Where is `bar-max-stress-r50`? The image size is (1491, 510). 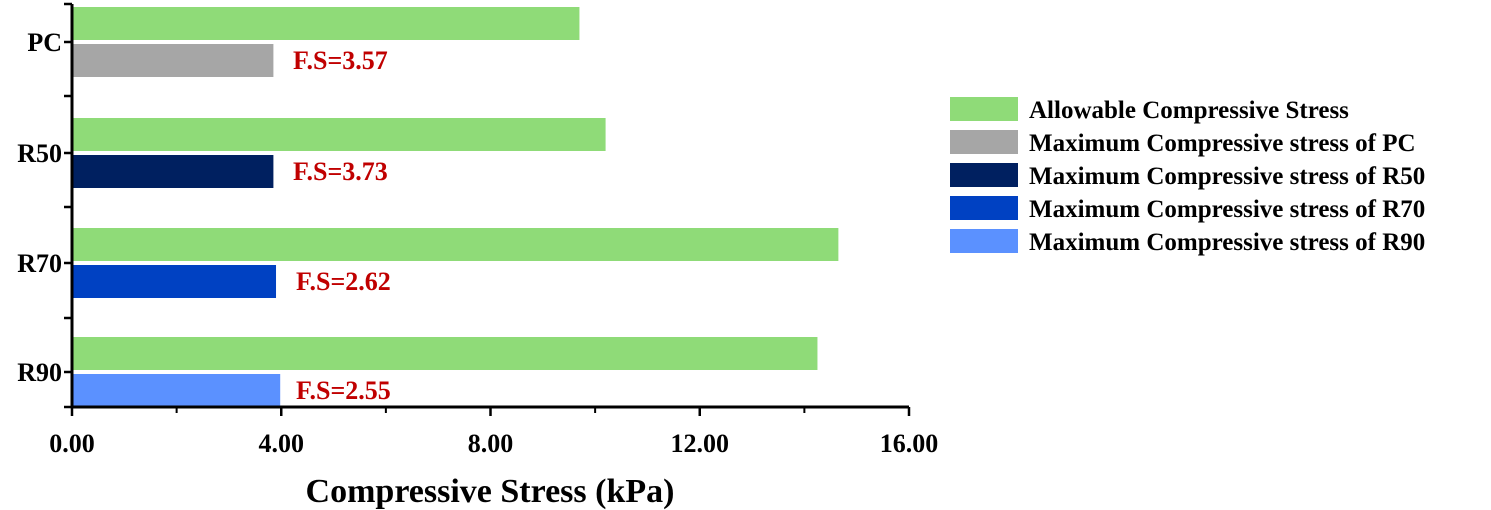
bar-max-stress-r50 is located at coordinates (173, 171).